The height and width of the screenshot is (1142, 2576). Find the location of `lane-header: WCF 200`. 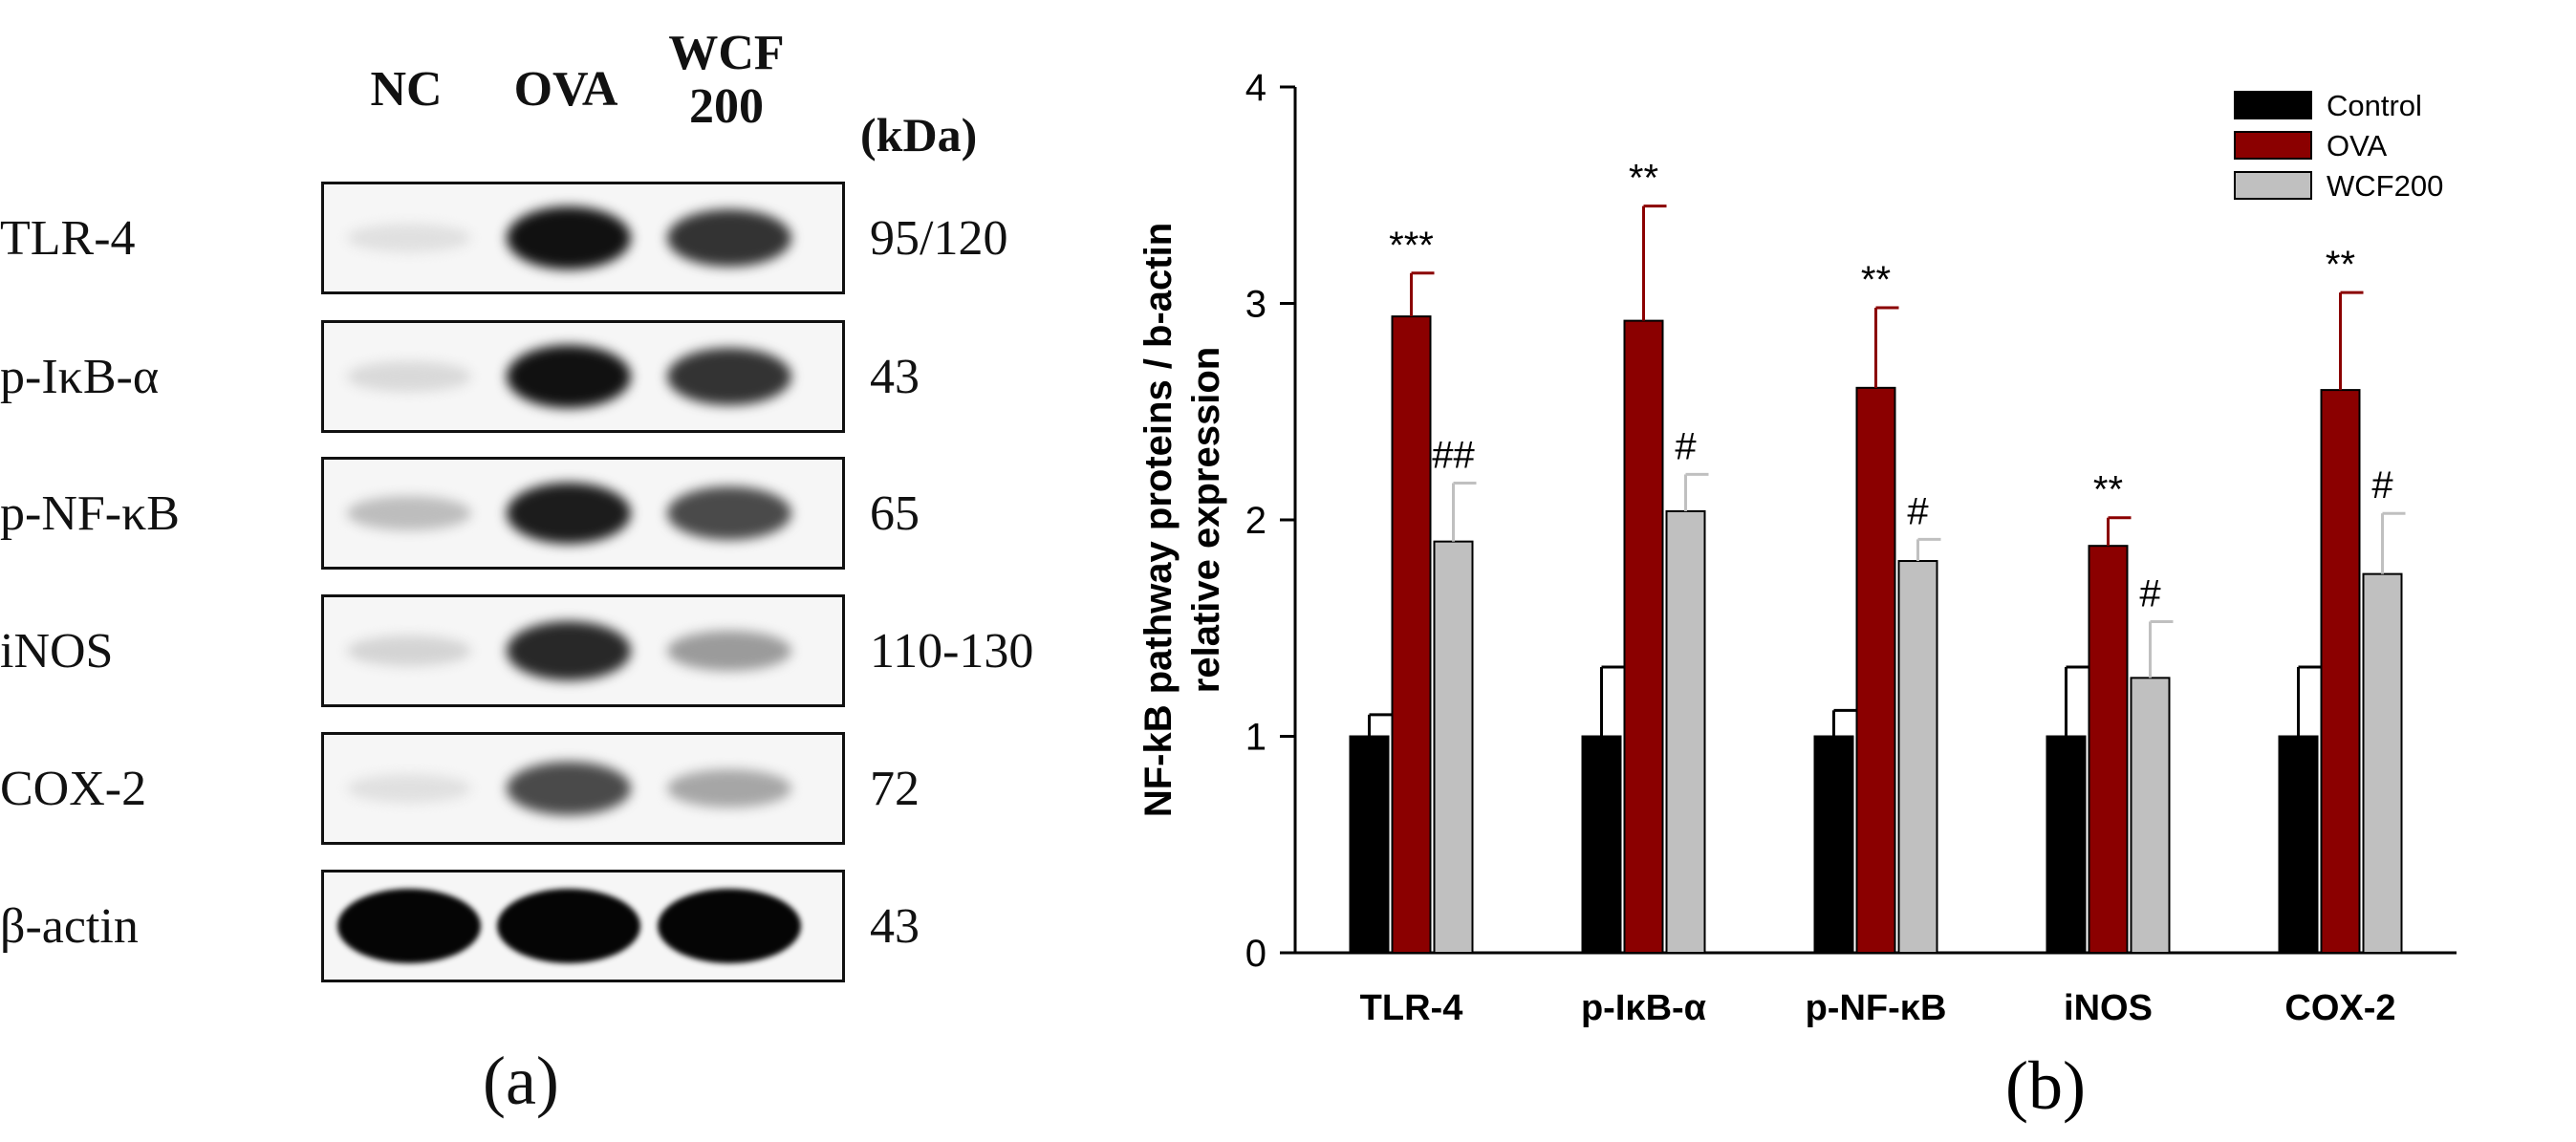

lane-header: WCF 200 is located at coordinates (726, 80).